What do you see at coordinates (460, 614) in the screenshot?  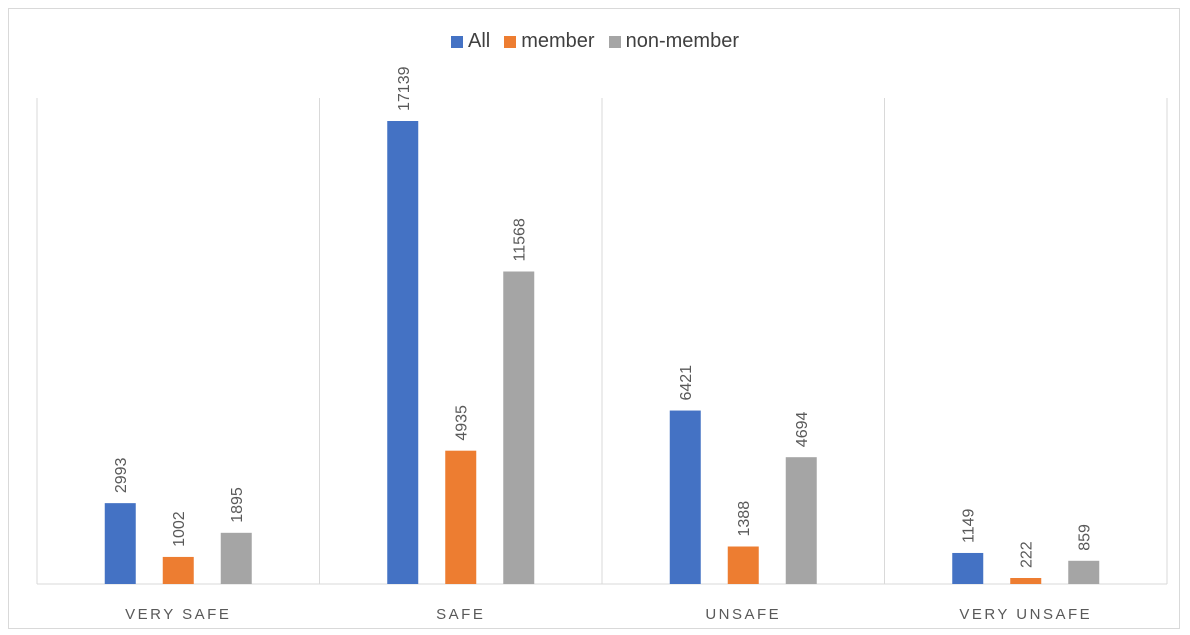 I see `x-tick-label-safe: SAFE` at bounding box center [460, 614].